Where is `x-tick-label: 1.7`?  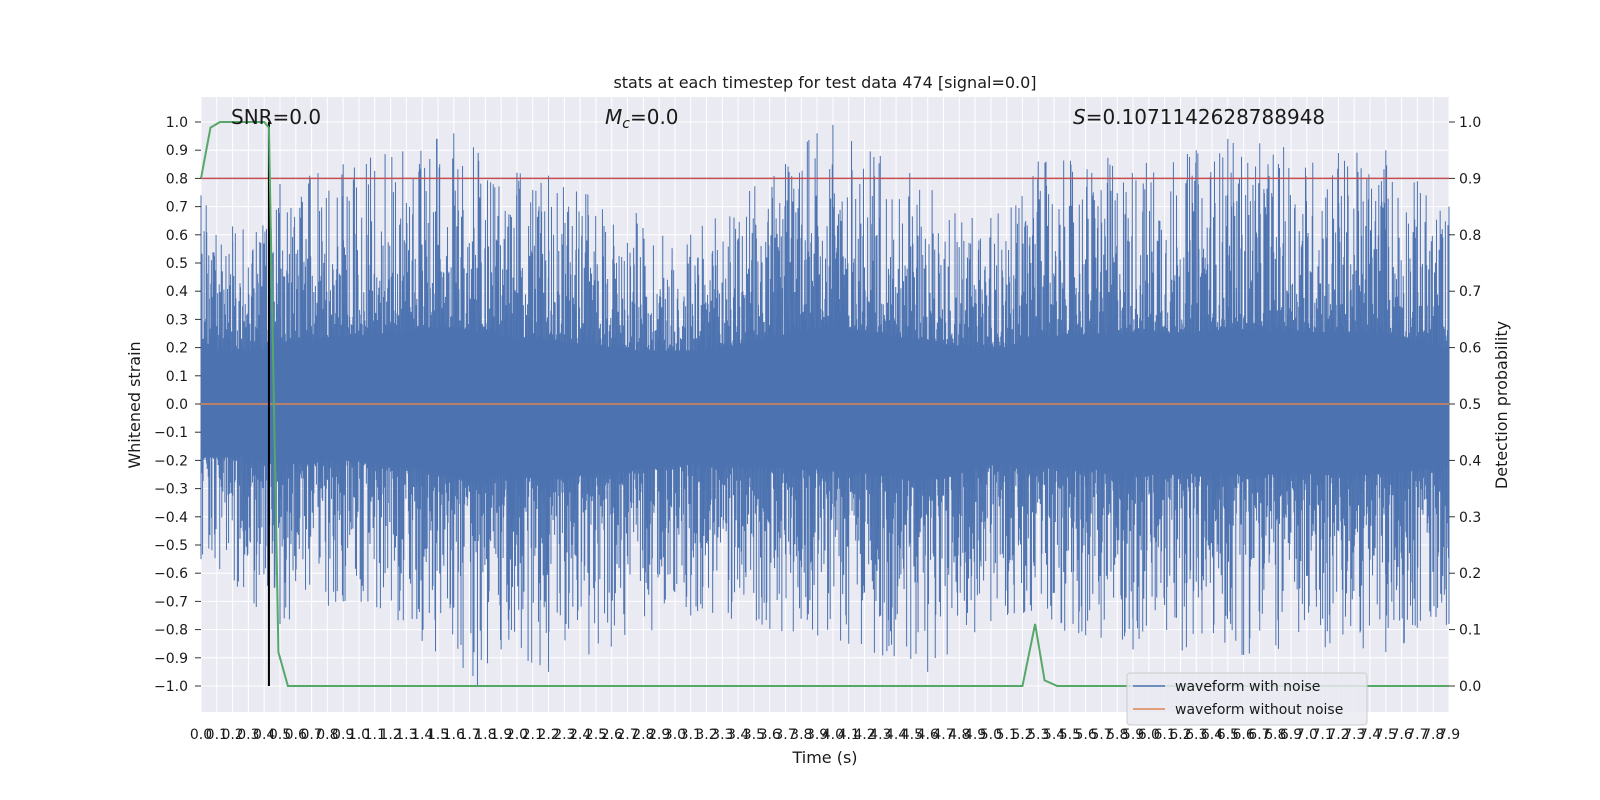 x-tick-label: 1.7 is located at coordinates (469, 735).